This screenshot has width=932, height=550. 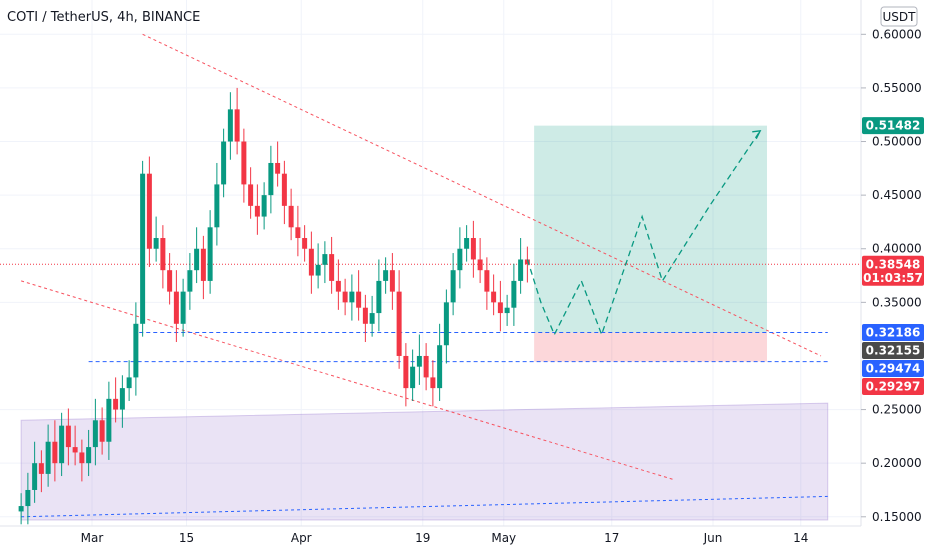 I want to click on time-tick-label: 14, so click(x=800, y=538).